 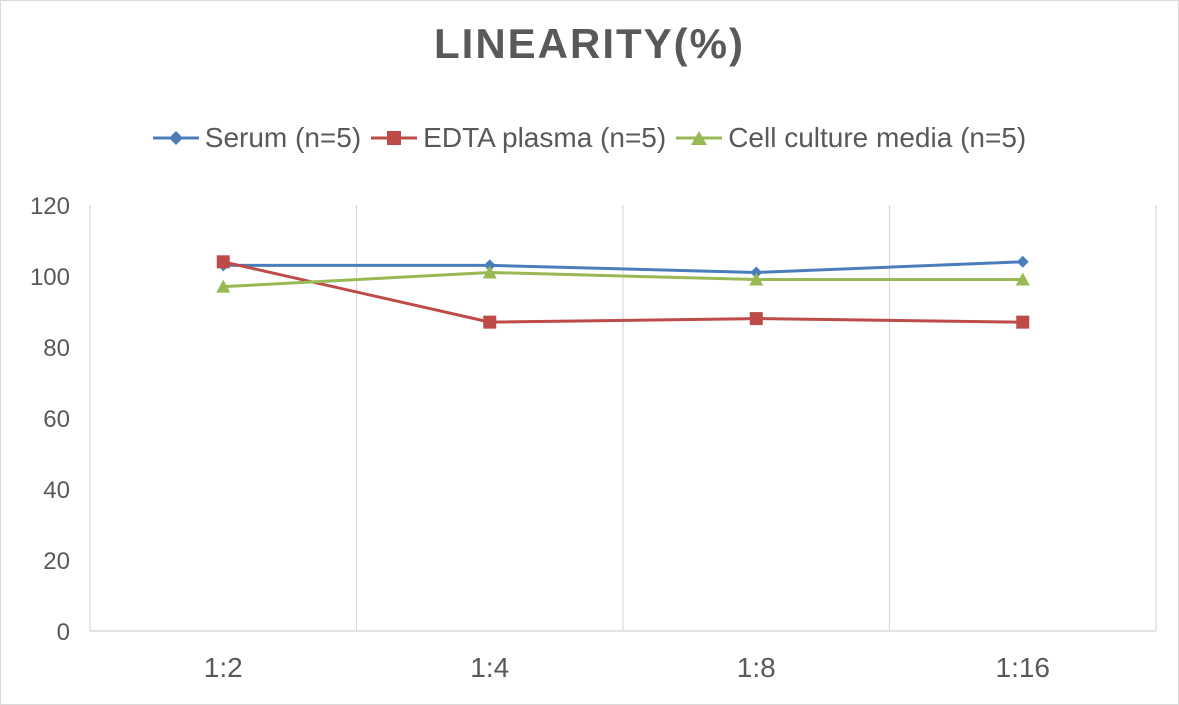 I want to click on legend-item-serum: Serum (n=5), so click(x=257, y=138).